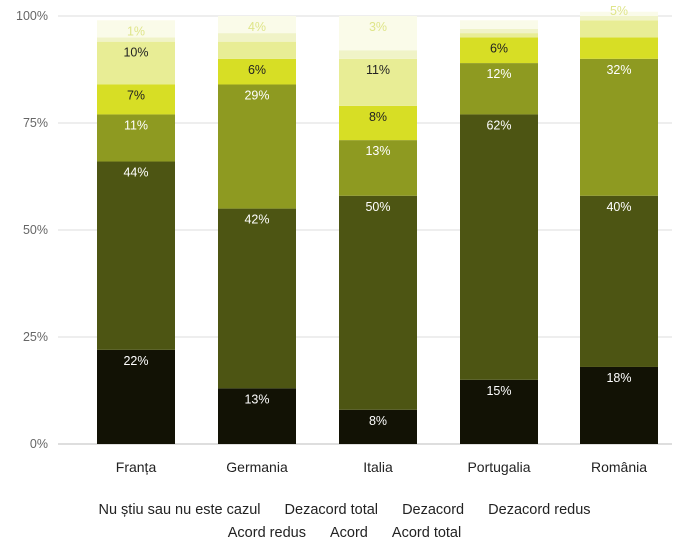 The width and height of the screenshot is (689, 545). I want to click on data-label: 5%, so click(619, 11).